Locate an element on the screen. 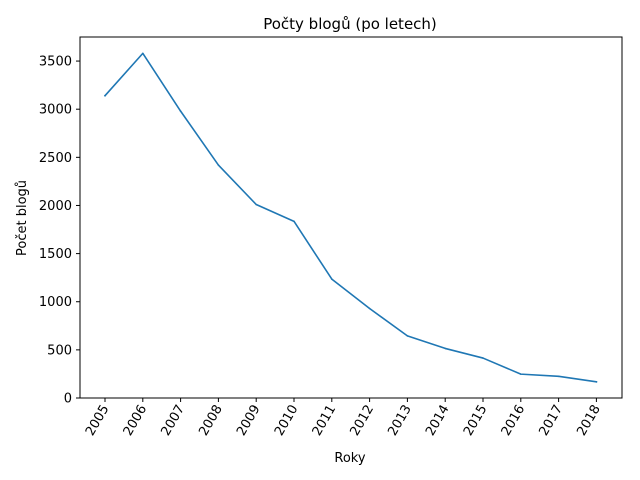  y-tick-label: 1500 is located at coordinates (55, 254).